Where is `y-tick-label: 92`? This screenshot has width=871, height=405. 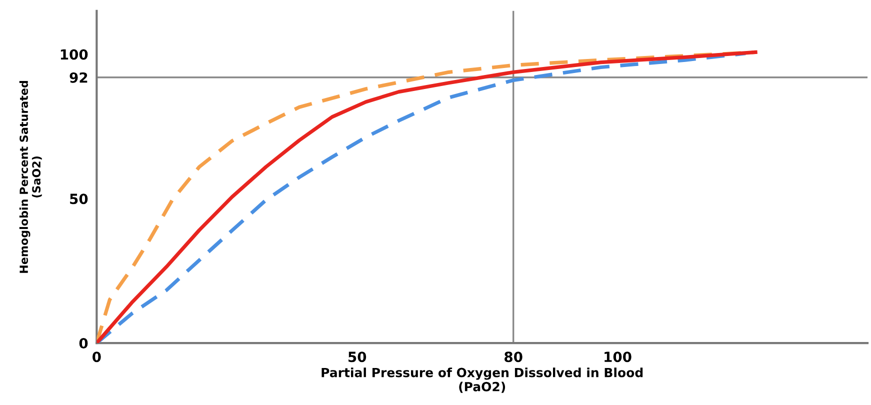
y-tick-label: 92 is located at coordinates (79, 77).